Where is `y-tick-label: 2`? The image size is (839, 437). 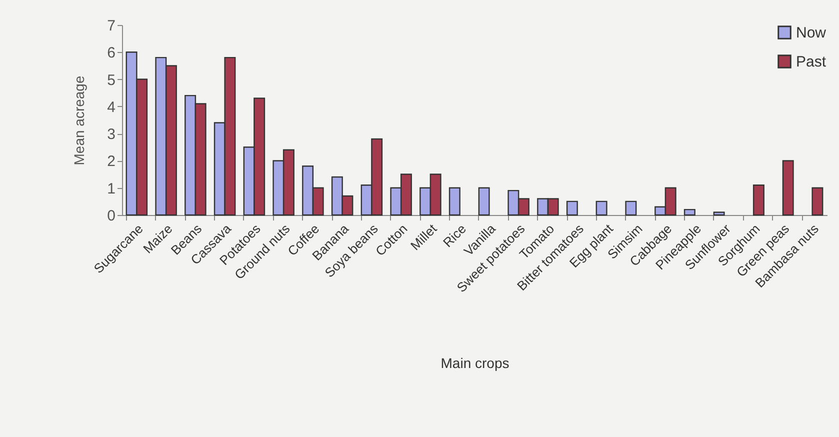 y-tick-label: 2 is located at coordinates (111, 161).